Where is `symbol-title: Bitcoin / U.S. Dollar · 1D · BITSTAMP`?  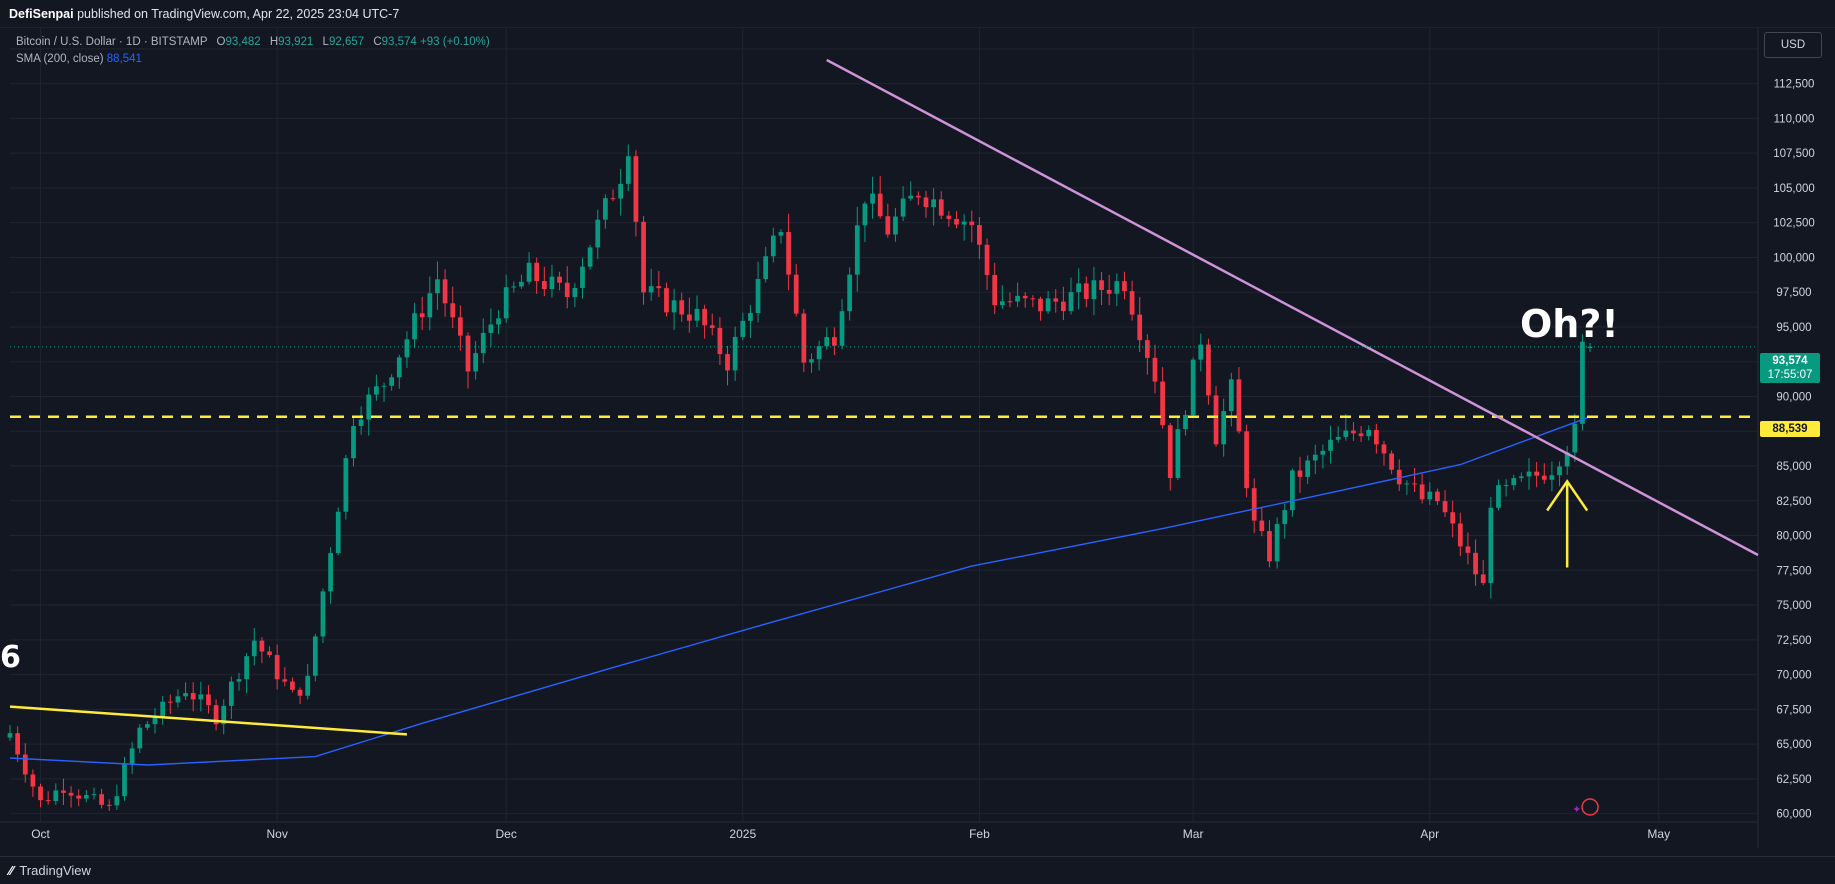 symbol-title: Bitcoin / U.S. Dollar · 1D · BITSTAMP is located at coordinates (112, 42).